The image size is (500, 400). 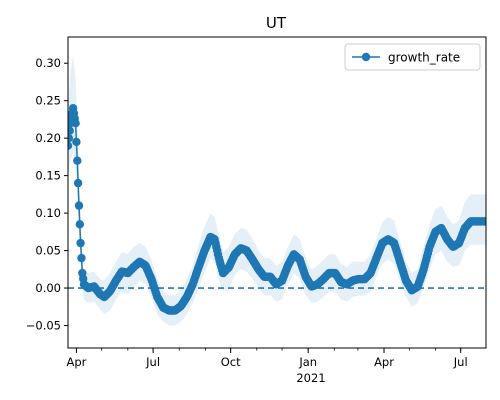 What do you see at coordinates (48, 288) in the screenshot?
I see `y-tick-label: 0.00` at bounding box center [48, 288].